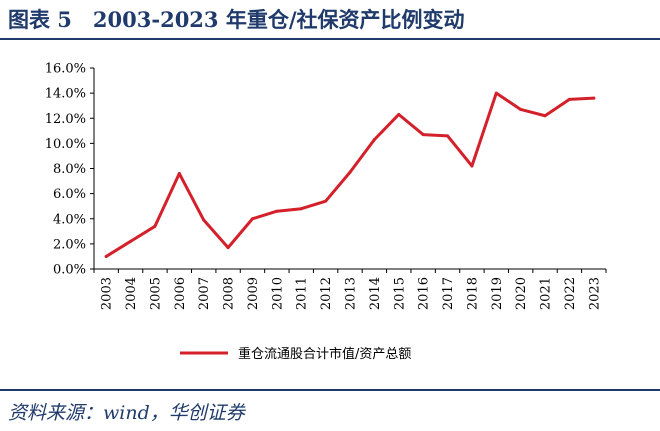 The width and height of the screenshot is (660, 431). Describe the element at coordinates (326, 293) in the screenshot. I see `x-tick-label: 2012` at that location.